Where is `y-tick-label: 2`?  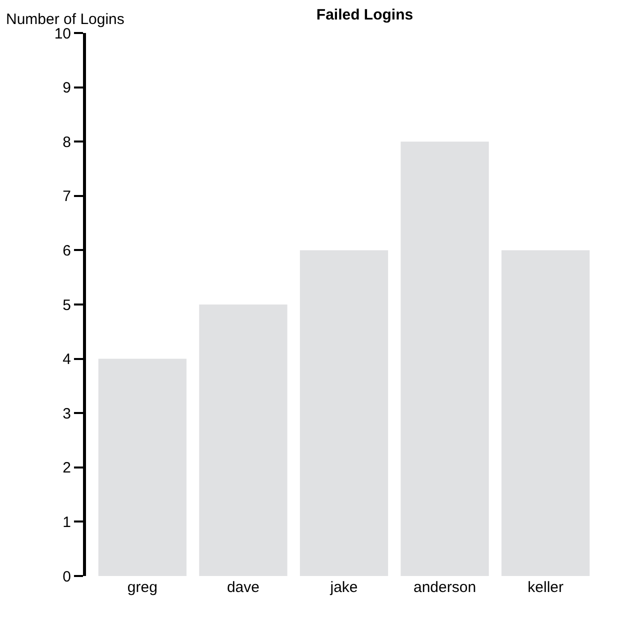
y-tick-label: 2 is located at coordinates (66, 468).